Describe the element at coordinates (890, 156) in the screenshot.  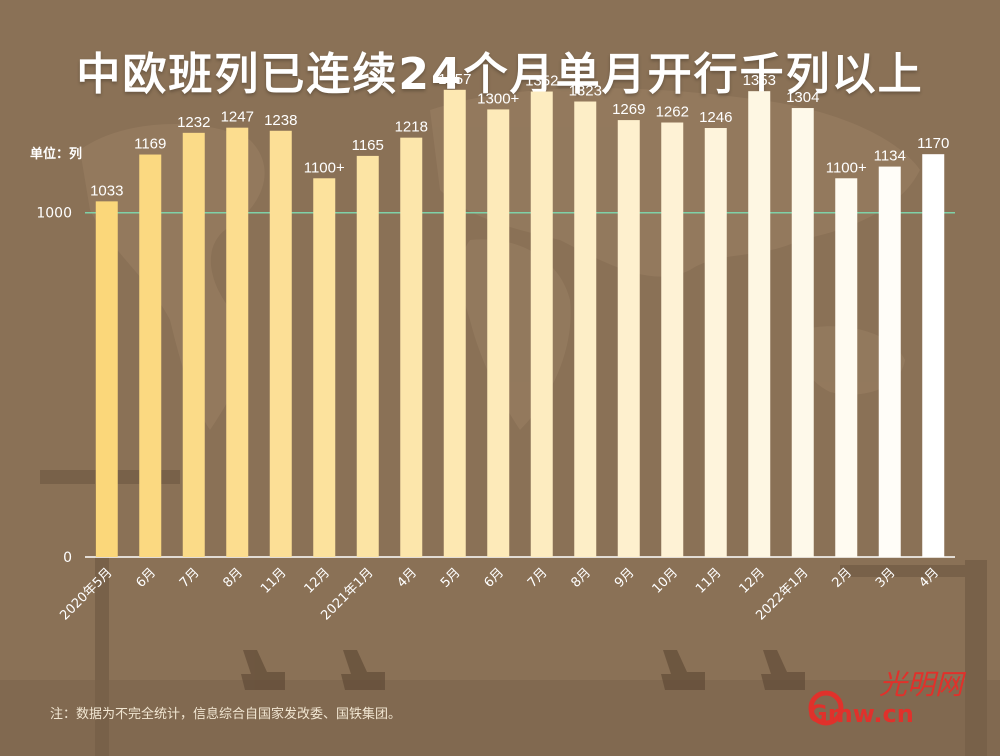
I see `bar-value-label: 1134` at that location.